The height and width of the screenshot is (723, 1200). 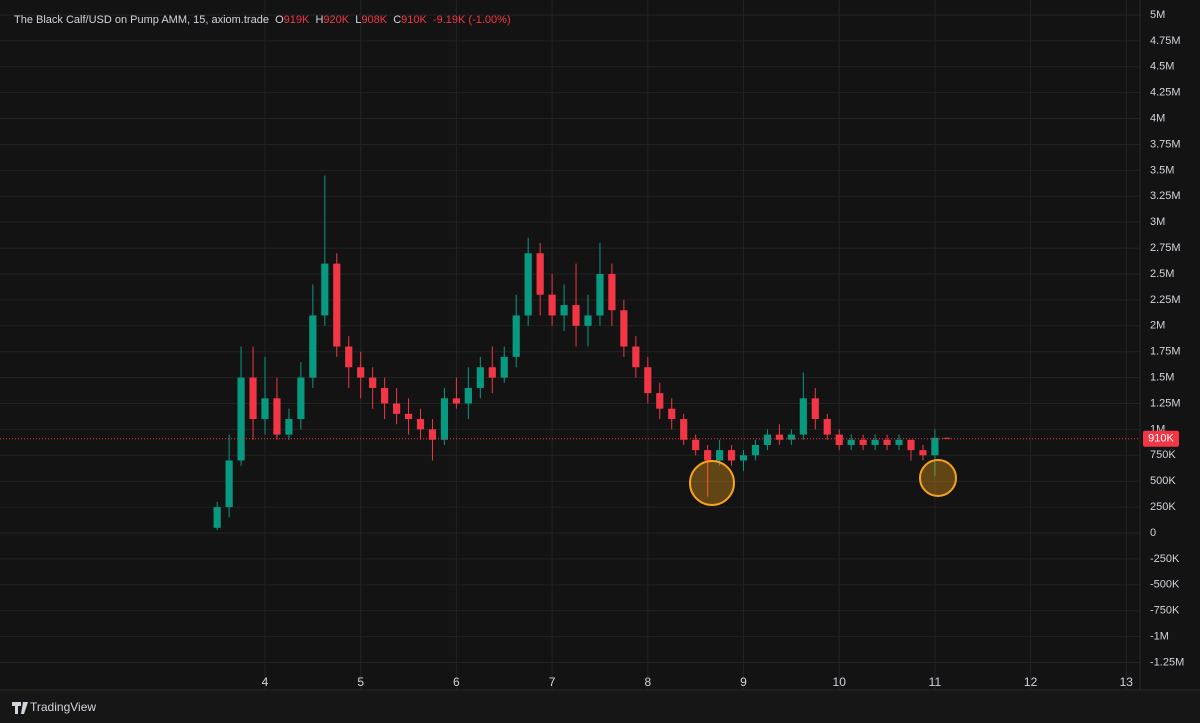 What do you see at coordinates (1165, 196) in the screenshot?
I see `y-tick-label: 3.25M` at bounding box center [1165, 196].